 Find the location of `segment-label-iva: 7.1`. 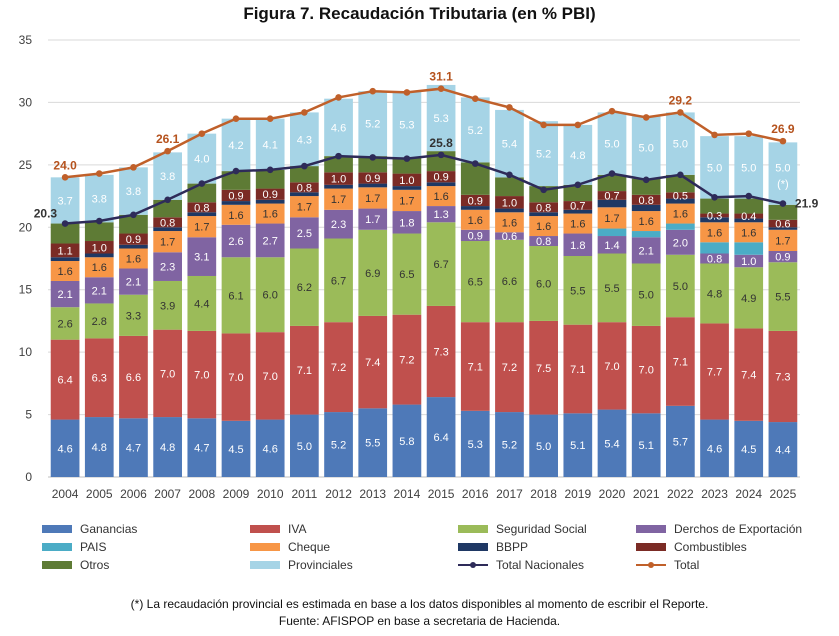

segment-label-iva: 7.1 is located at coordinates (304, 371).